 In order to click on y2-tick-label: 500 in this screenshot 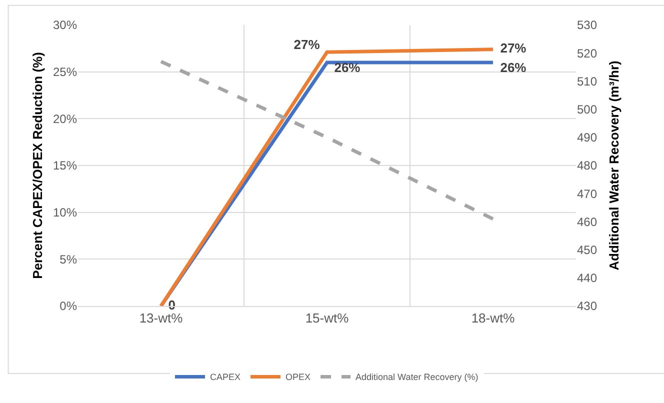, I will do `click(587, 109)`.